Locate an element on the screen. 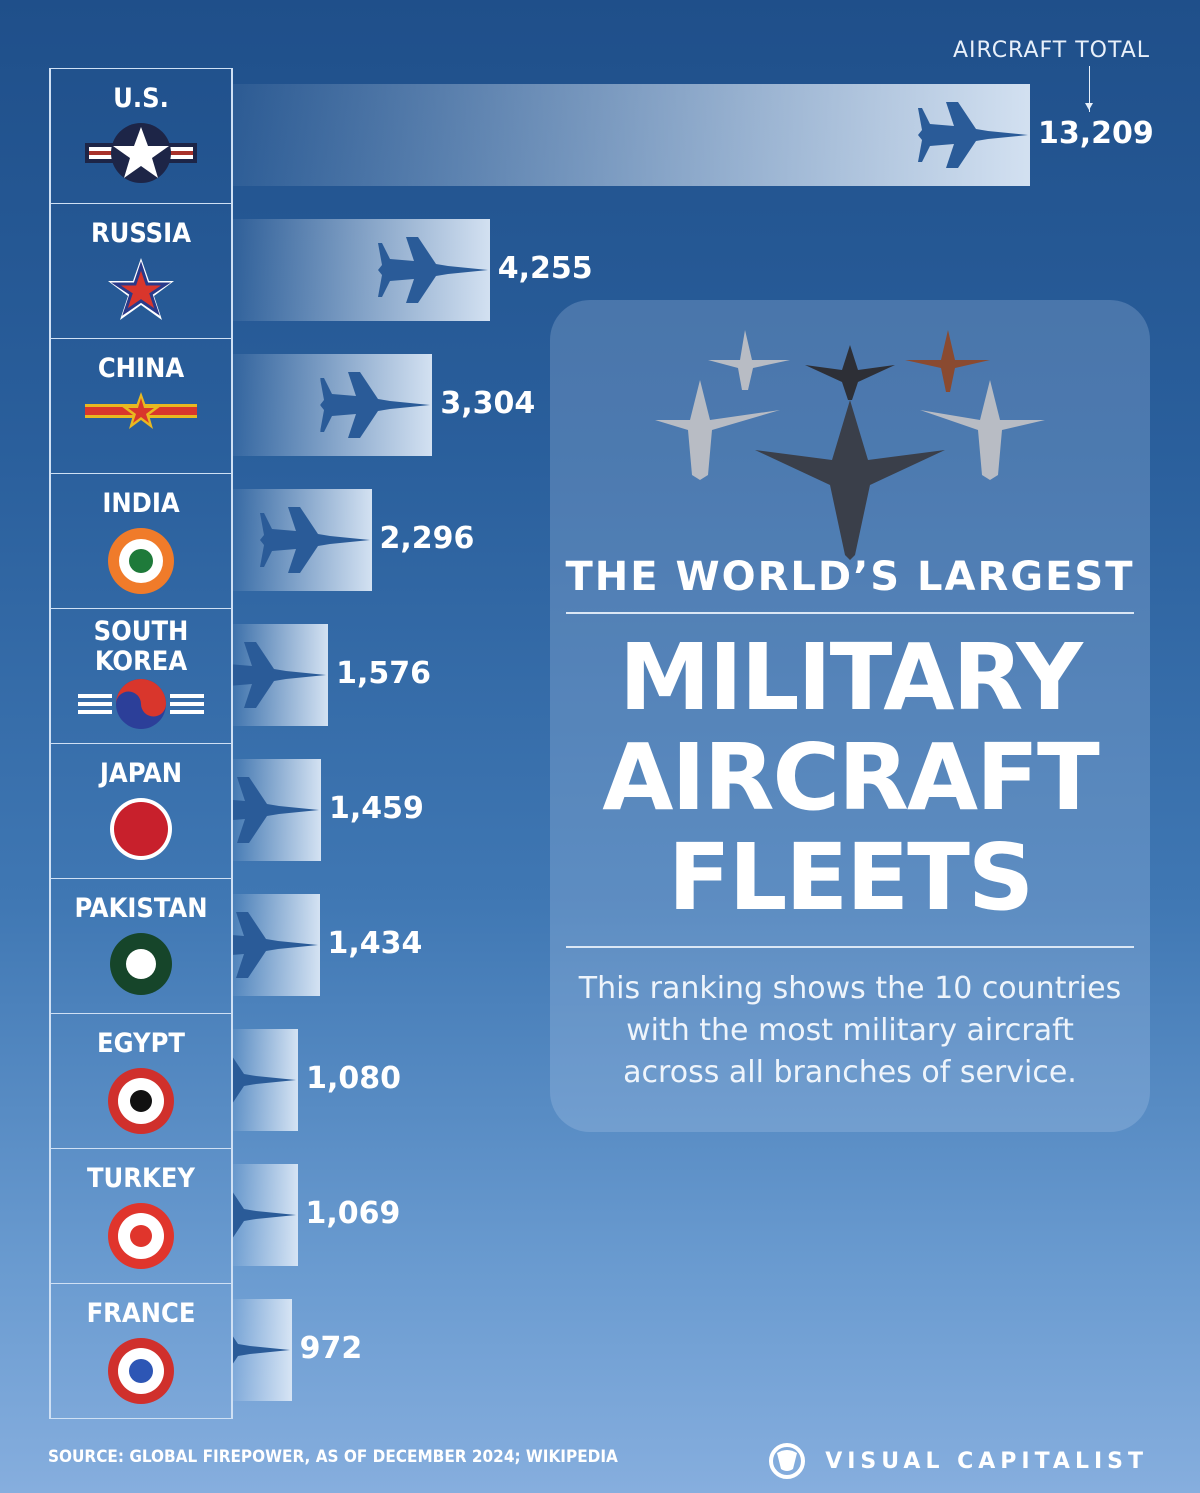 Image resolution: width=1200 pixels, height=1493 pixels. south-korea-roundel-icon is located at coordinates (141, 704).